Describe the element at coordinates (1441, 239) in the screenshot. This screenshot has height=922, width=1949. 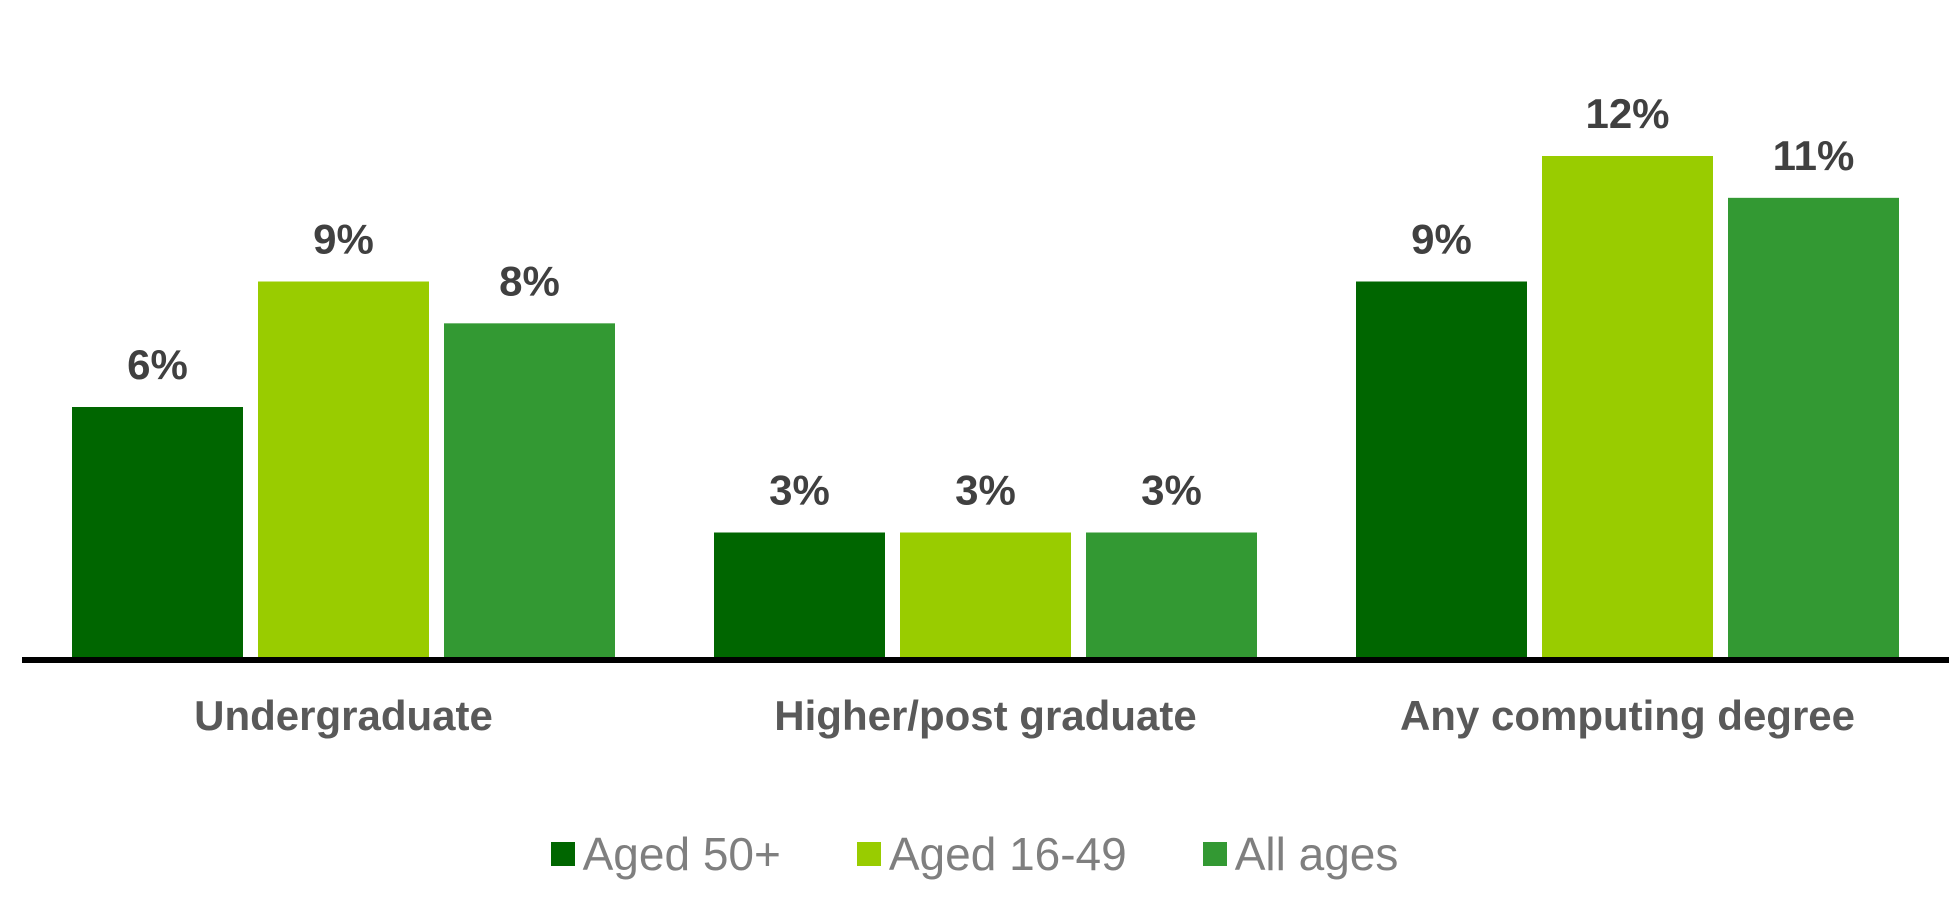
I see `value-label-2-0: 9%` at that location.